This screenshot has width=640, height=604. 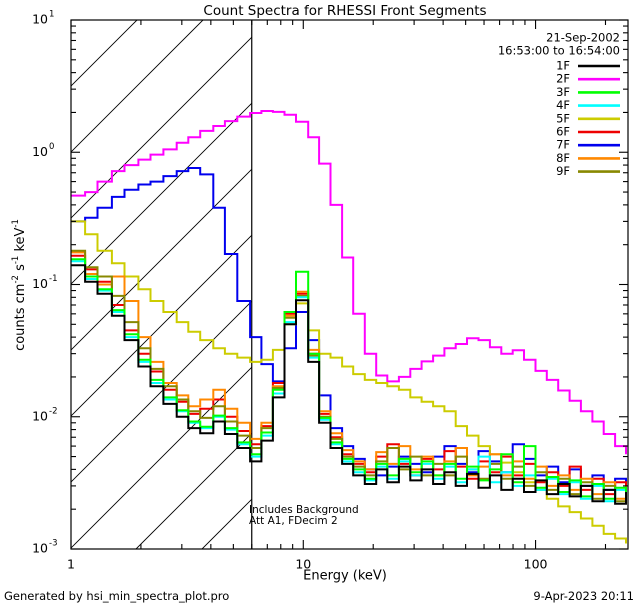 What do you see at coordinates (51, 147) in the screenshot?
I see `y-tick-exponent: 0` at bounding box center [51, 147].